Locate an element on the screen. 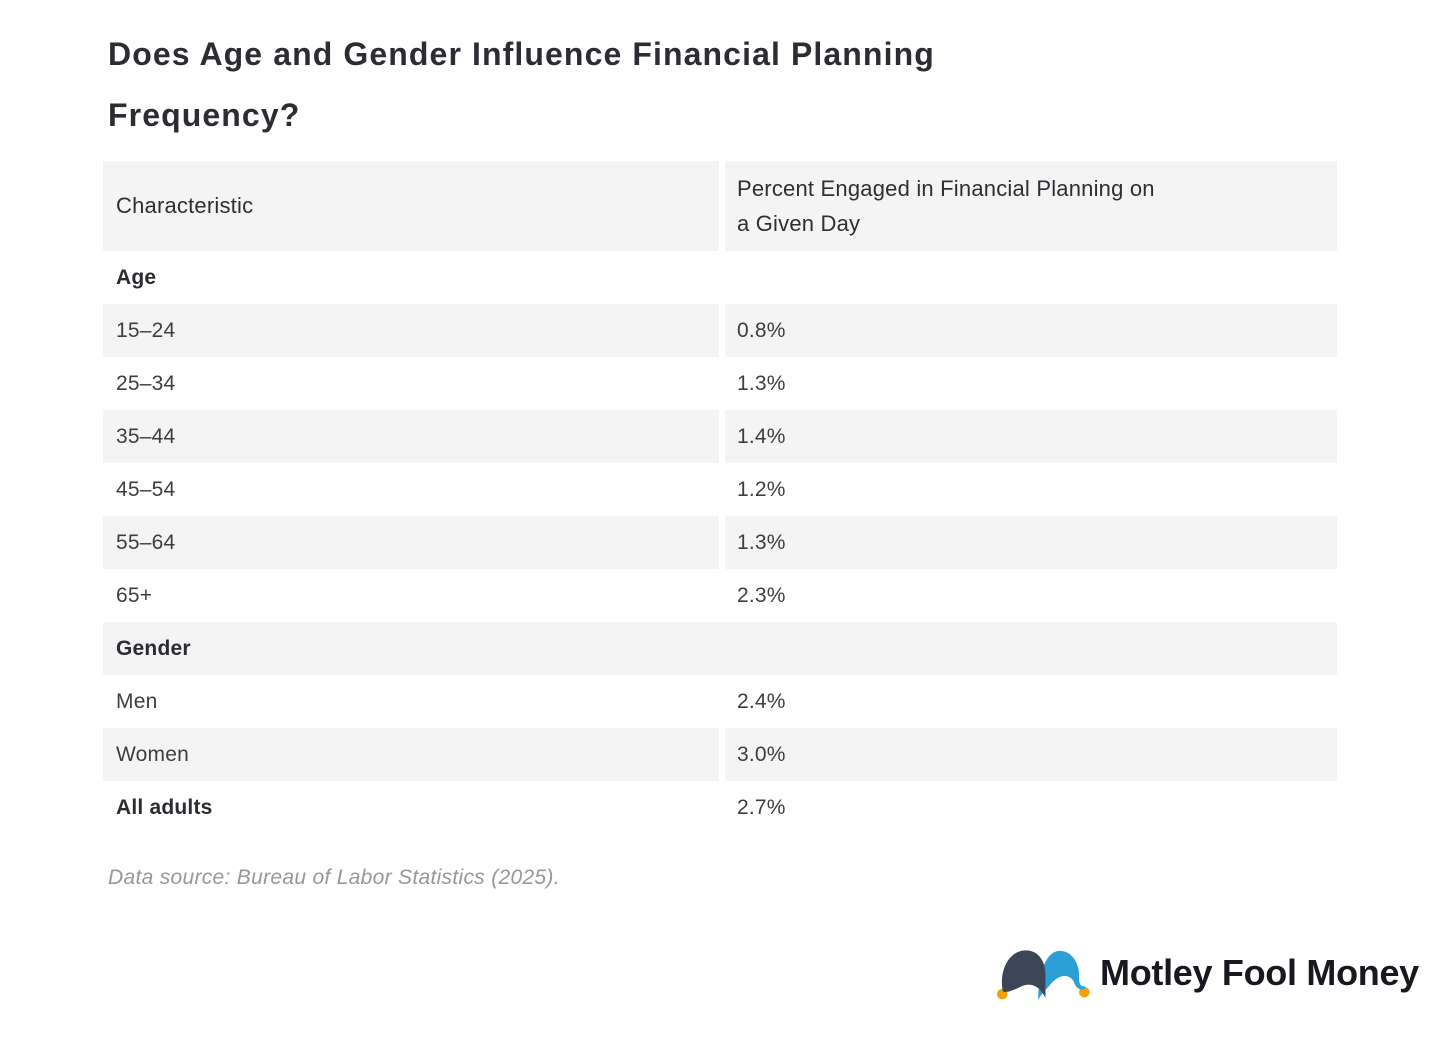  row-value: 1.4% is located at coordinates (761, 436).